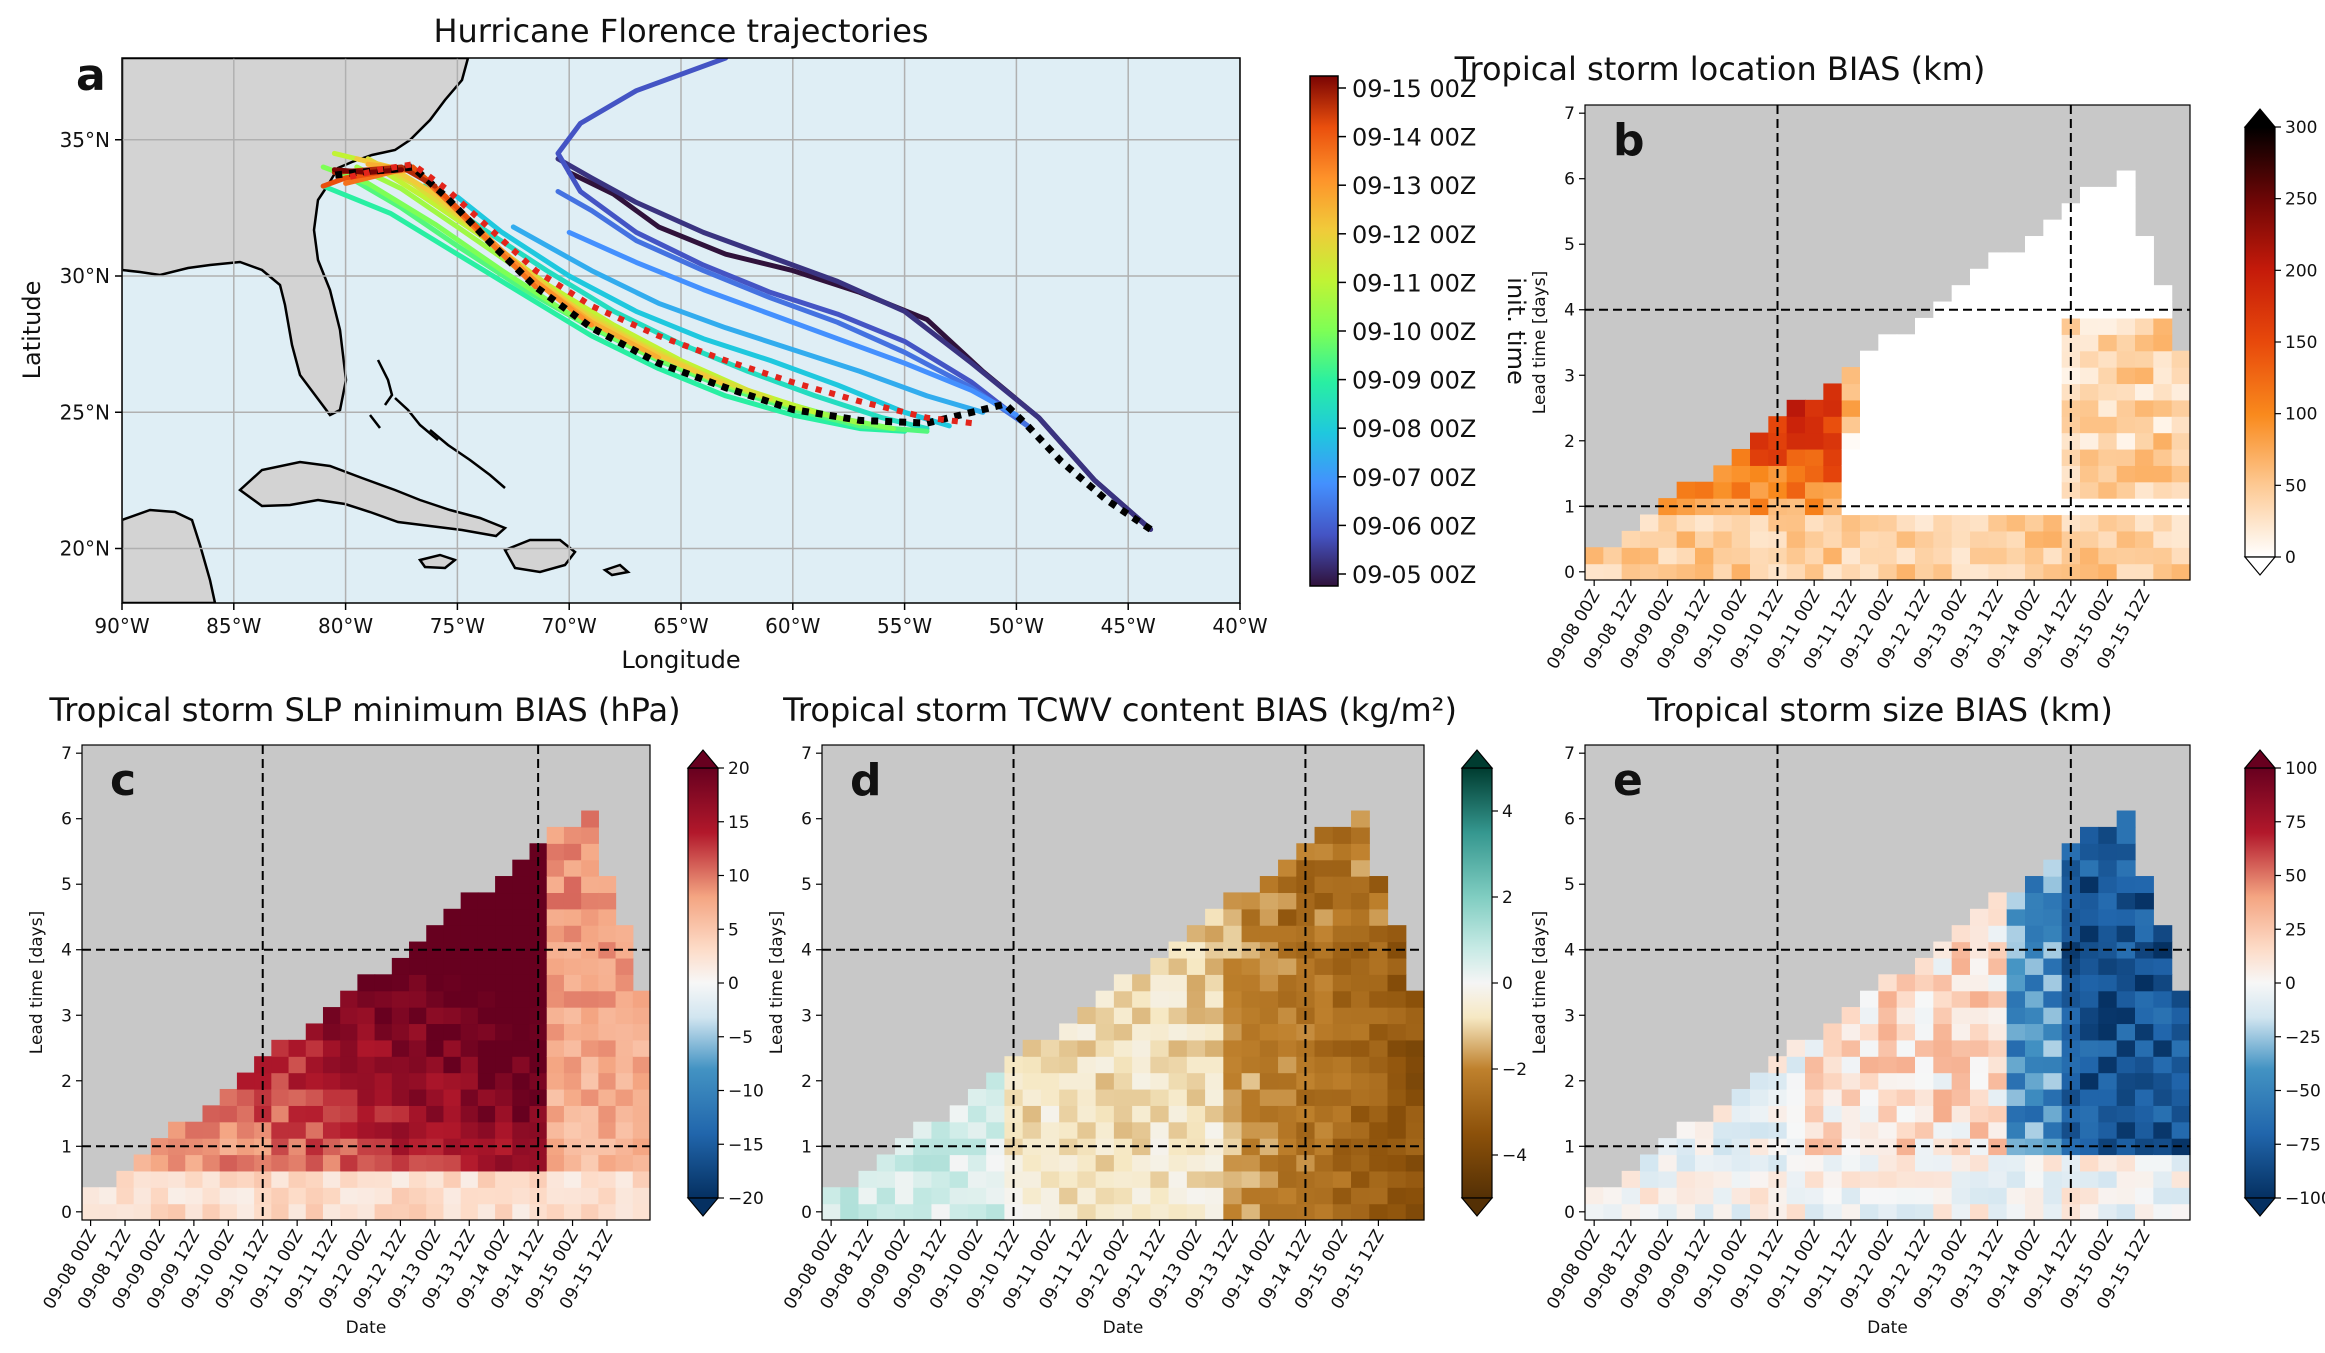 The image size is (2325, 1353). Describe the element at coordinates (66, 1016) in the screenshot. I see `heatmap-c-ytick-label: 3` at that location.